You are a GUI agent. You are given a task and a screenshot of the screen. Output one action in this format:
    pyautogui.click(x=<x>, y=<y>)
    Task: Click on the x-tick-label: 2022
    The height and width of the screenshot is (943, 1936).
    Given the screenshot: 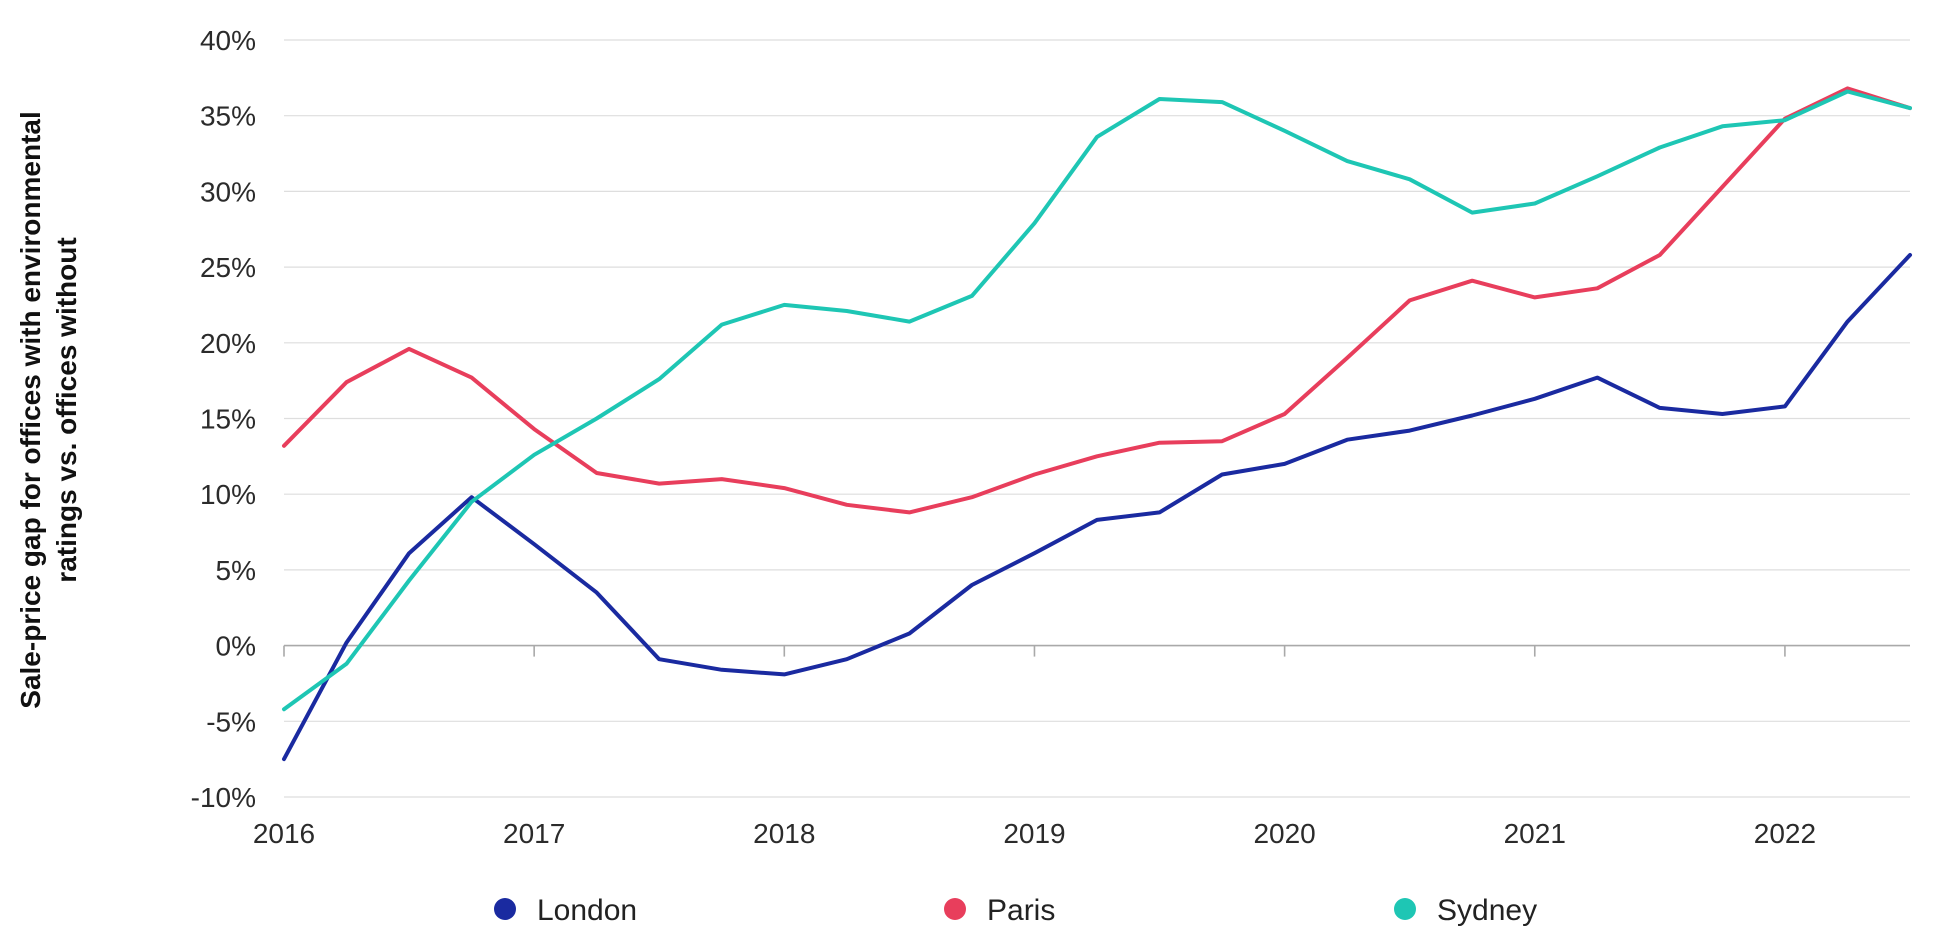 What is the action you would take?
    pyautogui.click(x=1785, y=833)
    